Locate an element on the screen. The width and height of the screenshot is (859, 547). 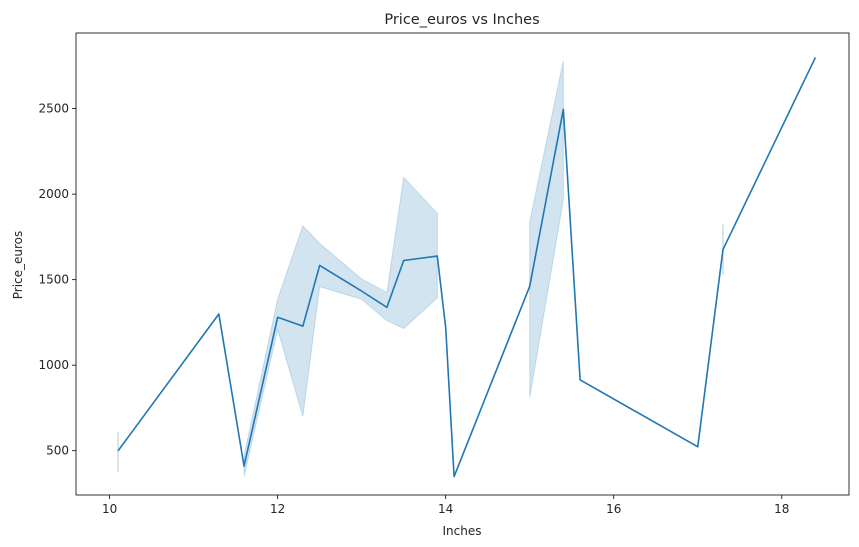
x-tick-label: 16 is located at coordinates (613, 509).